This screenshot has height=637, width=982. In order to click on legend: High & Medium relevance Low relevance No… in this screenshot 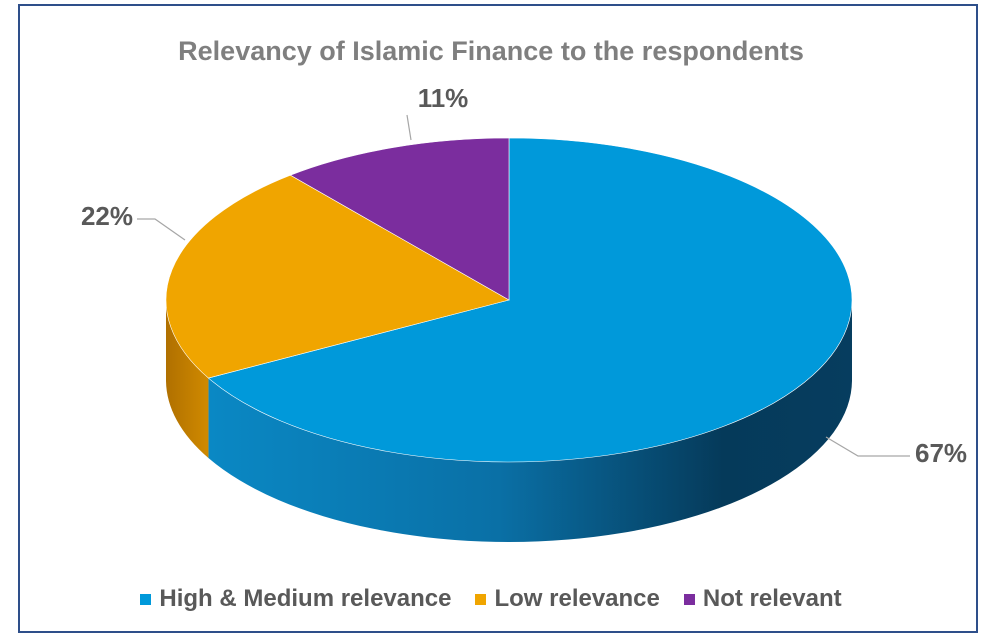, I will do `click(491, 599)`.